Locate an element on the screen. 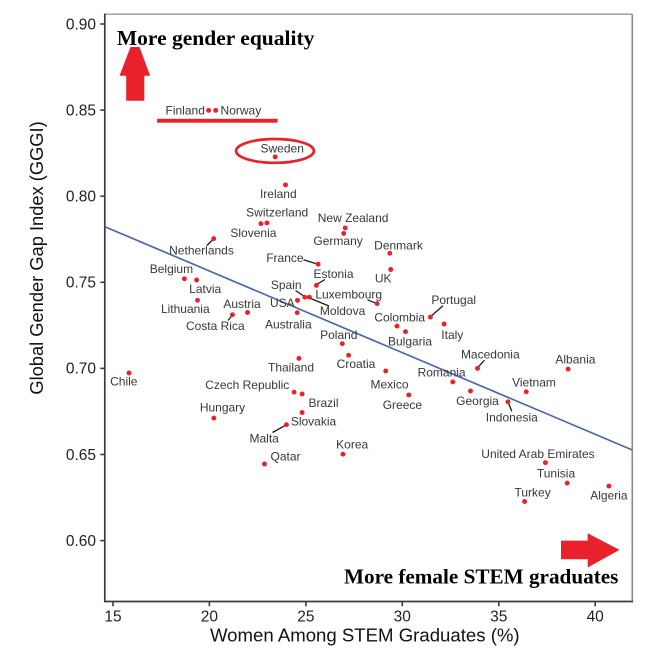  svg-text: Australia is located at coordinates (288, 324).